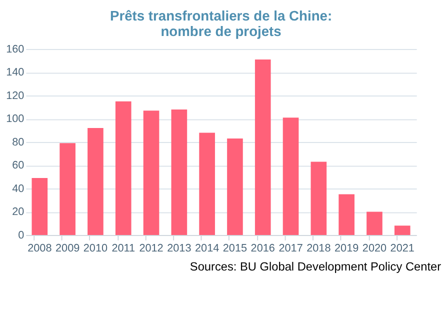 This screenshot has width=446, height=330. I want to click on x-tick-label: 2013, so click(179, 248).